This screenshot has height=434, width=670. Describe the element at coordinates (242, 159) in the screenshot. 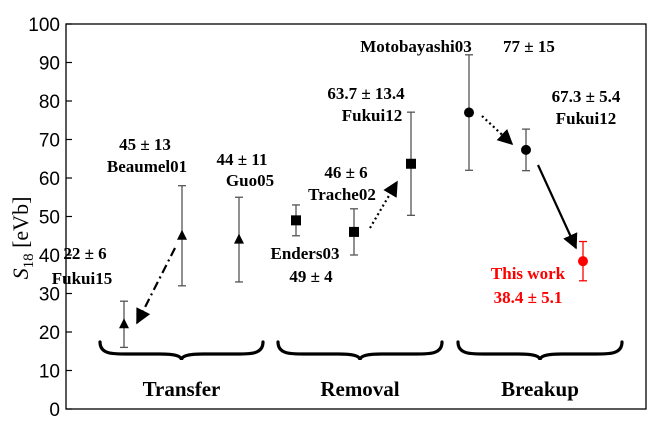

I see `value-label: 44 ± 11` at that location.